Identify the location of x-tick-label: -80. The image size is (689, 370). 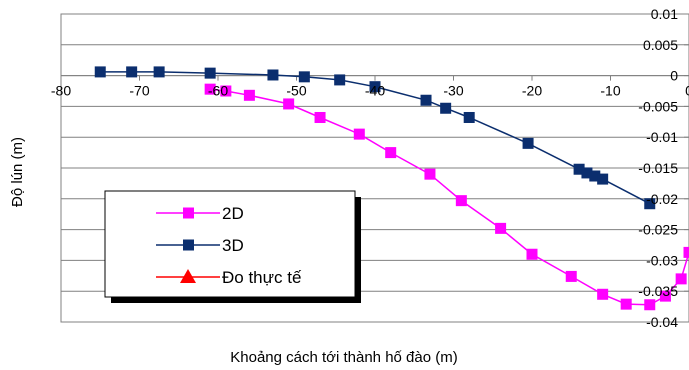
(61, 91).